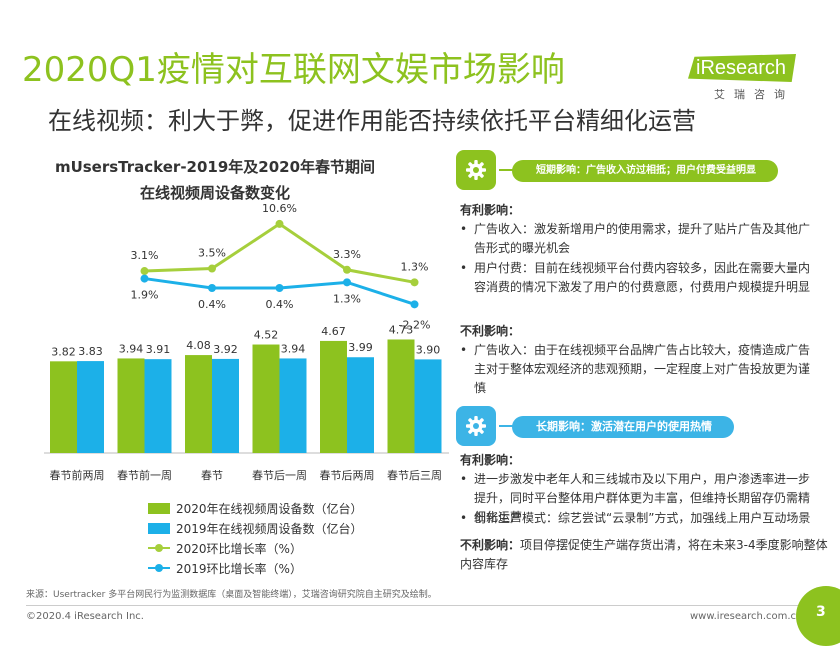 The height and width of the screenshot is (646, 840). Describe the element at coordinates (77, 475) in the screenshot. I see `x-tick-label: 春节前两周` at that location.